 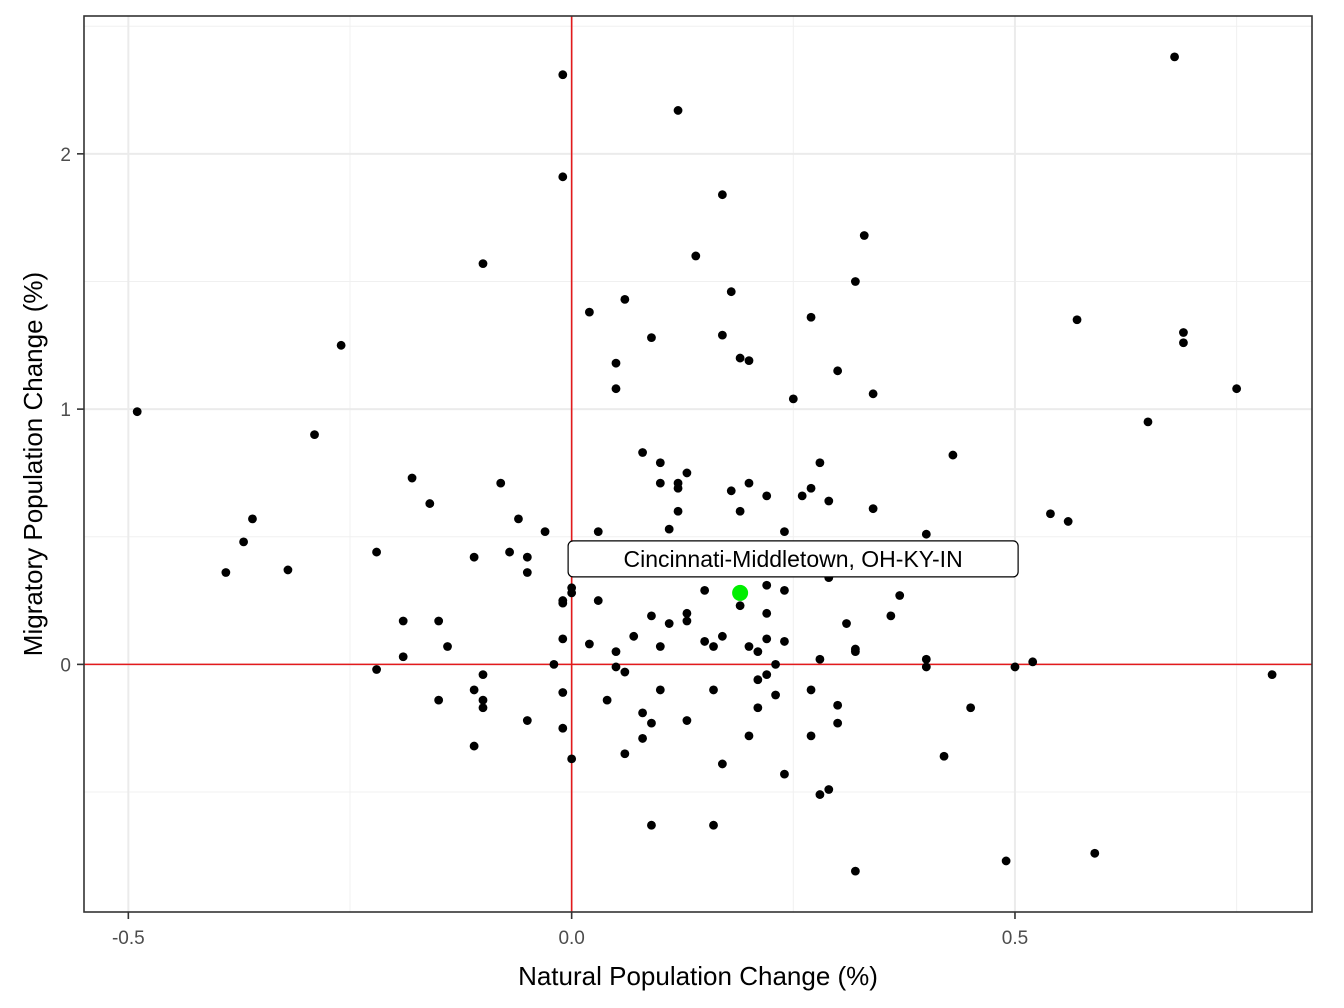 I want to click on highlight-point, so click(x=740, y=592).